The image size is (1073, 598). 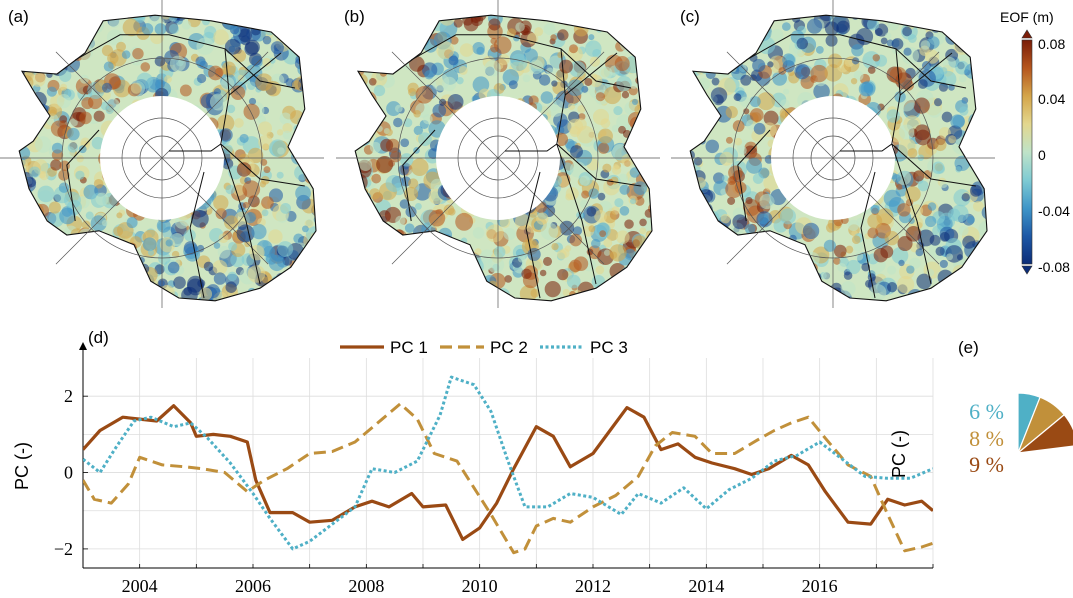 I want to click on y-tick-label: −2, so click(x=63, y=549).